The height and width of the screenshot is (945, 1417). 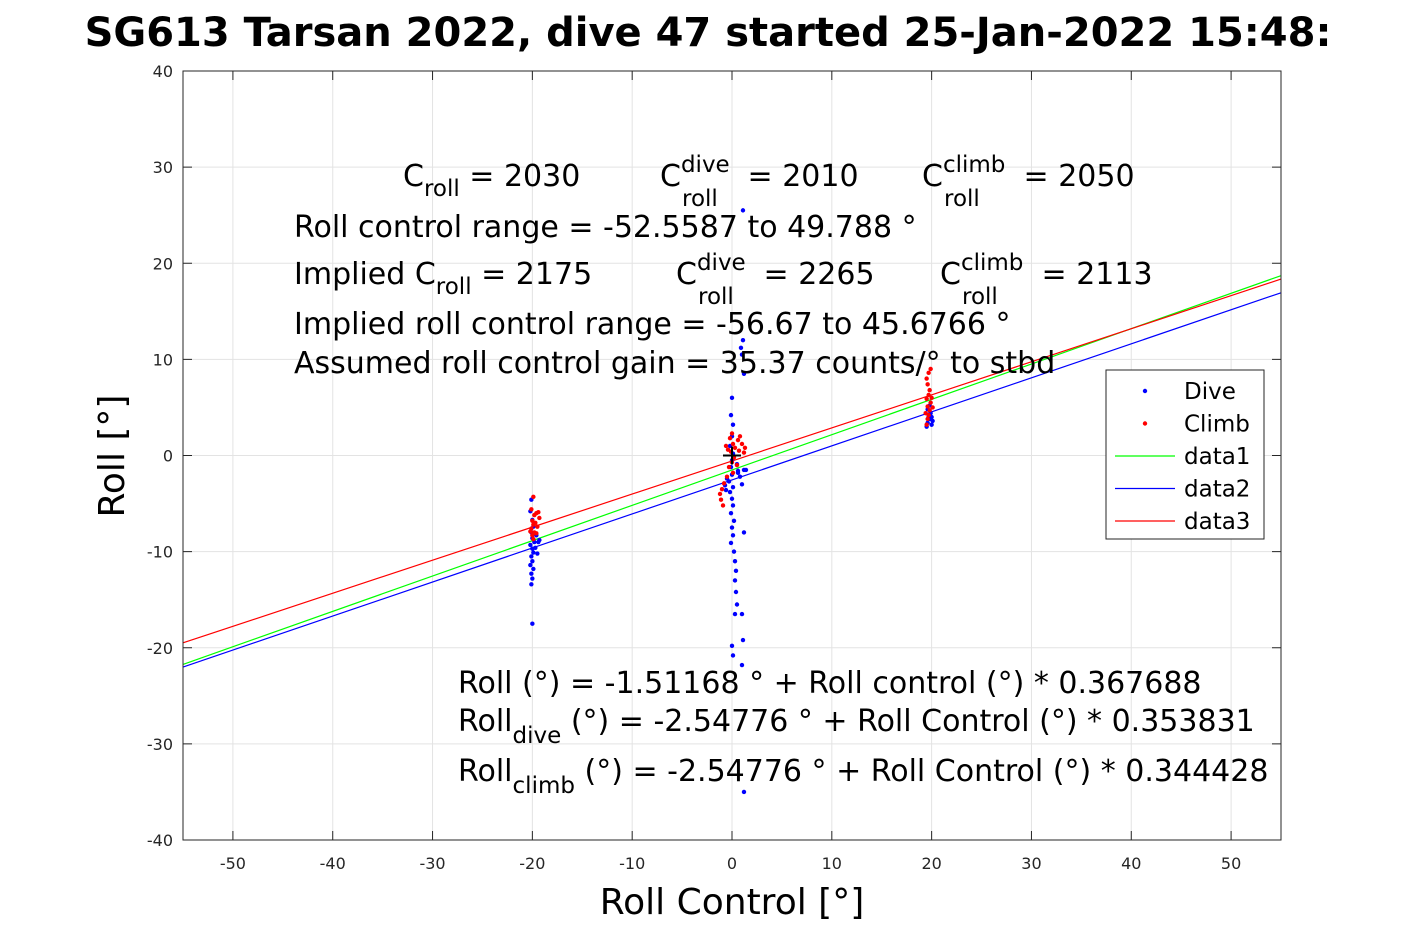 I want to click on y-tick-label: 40, so click(x=163, y=71).